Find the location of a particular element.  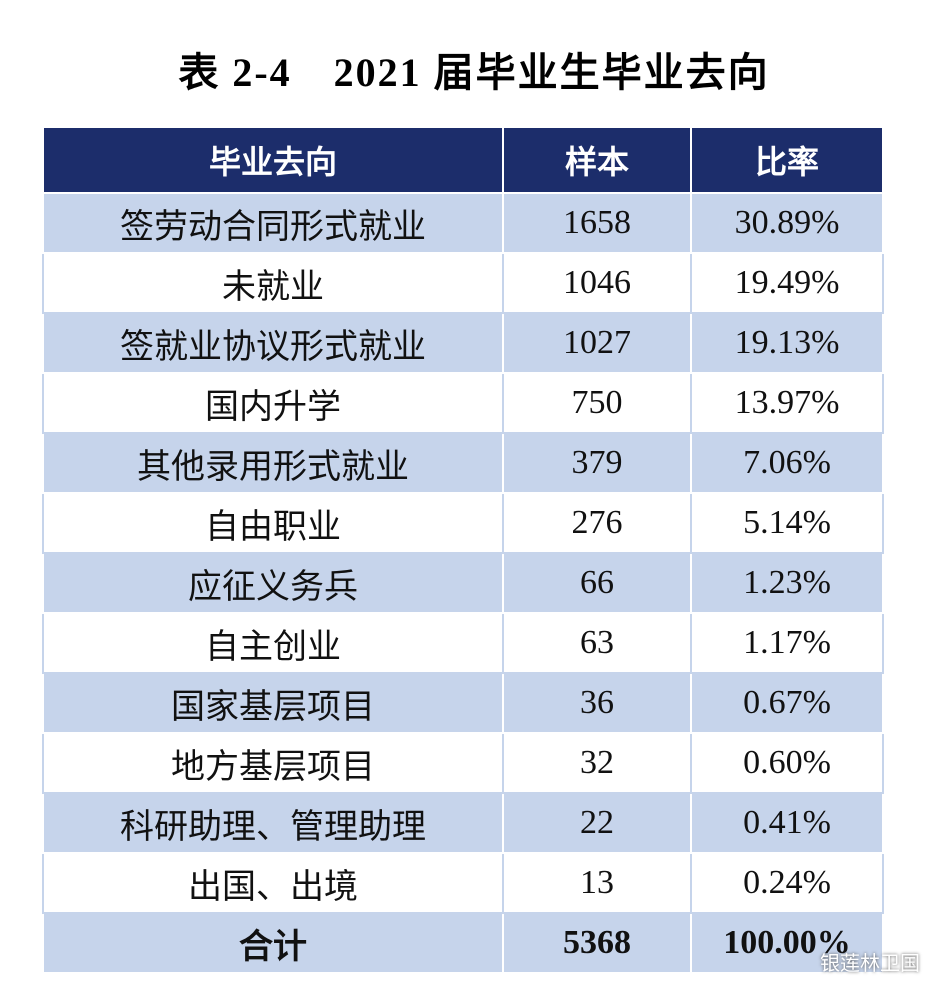

table-row: 国内升学 750 13.97% is located at coordinates (463, 403).